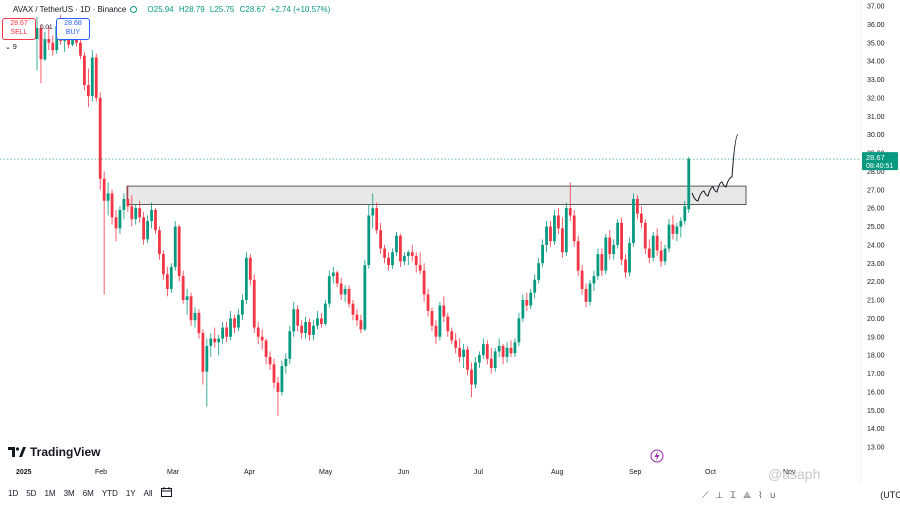  Describe the element at coordinates (73, 32) in the screenshot. I see `buy-label: BUY` at that location.